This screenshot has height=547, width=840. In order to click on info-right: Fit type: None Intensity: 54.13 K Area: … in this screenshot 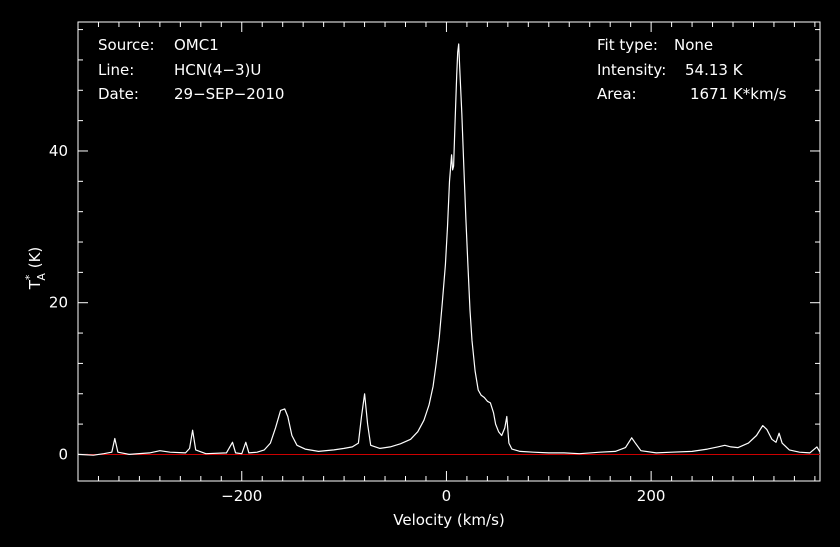, I will do `click(692, 69)`.